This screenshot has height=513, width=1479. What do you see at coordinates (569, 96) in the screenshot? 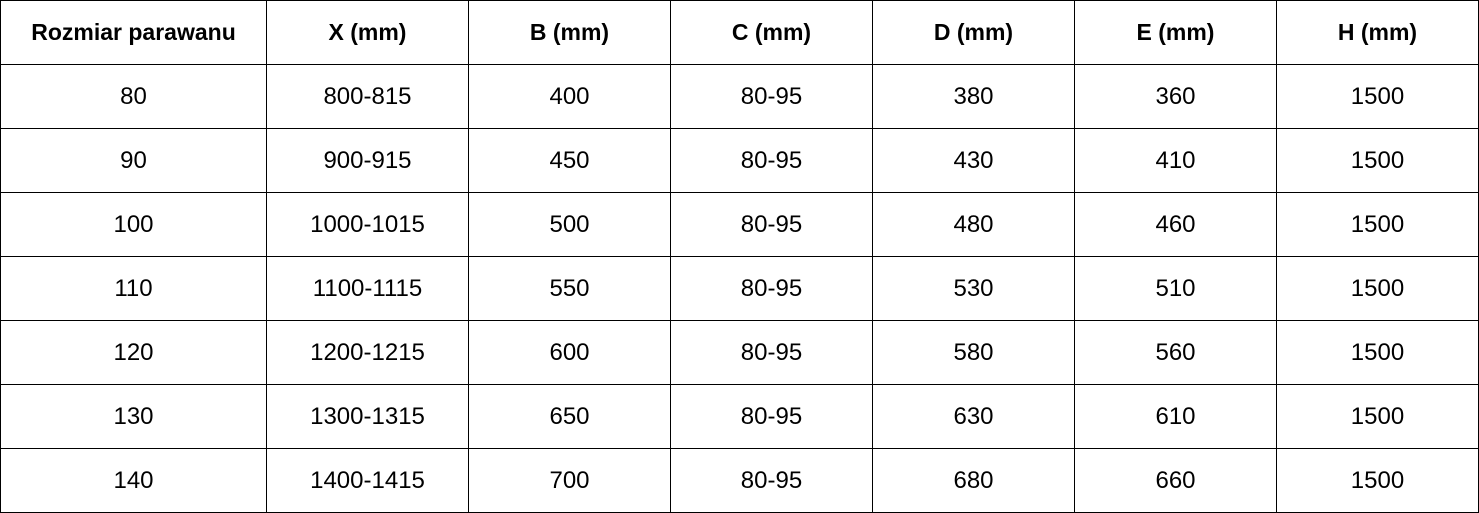
I see `table-cell: 400` at bounding box center [569, 96].